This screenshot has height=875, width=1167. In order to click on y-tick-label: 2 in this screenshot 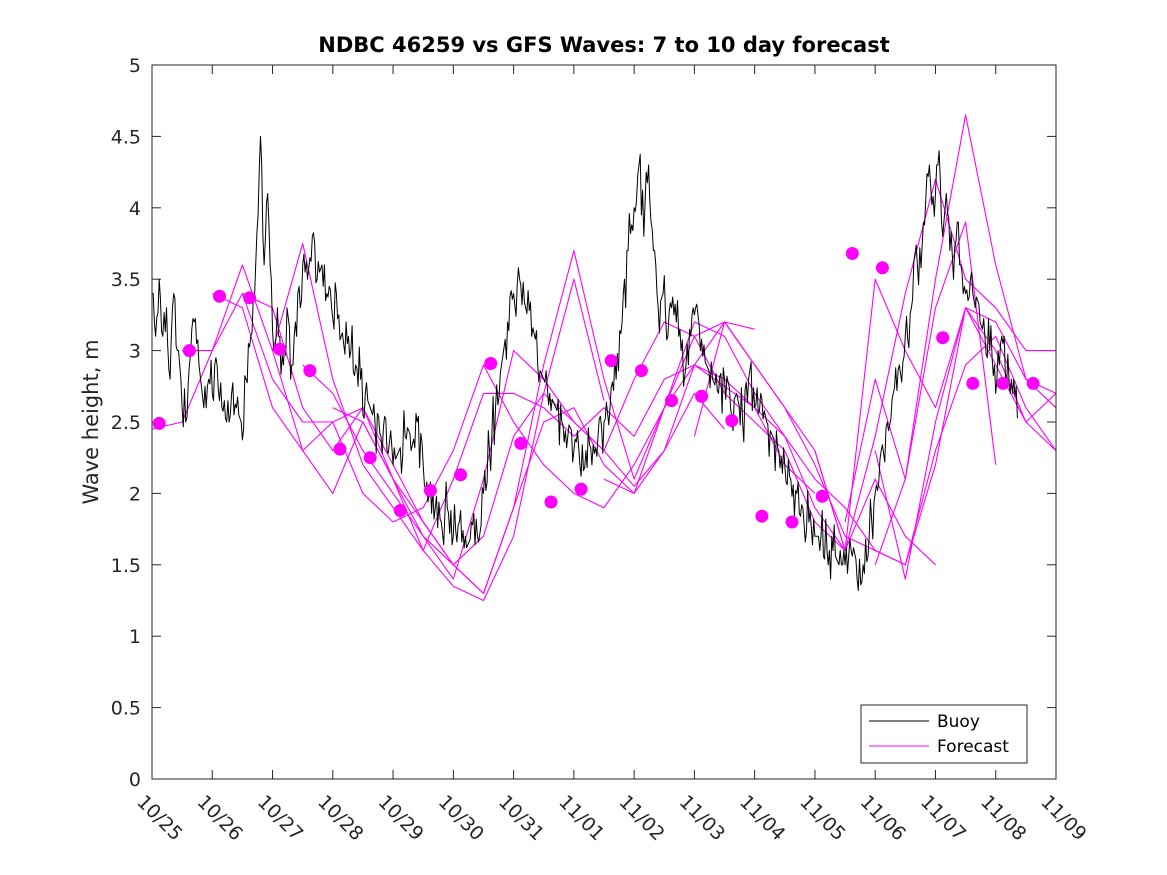, I will do `click(135, 494)`.